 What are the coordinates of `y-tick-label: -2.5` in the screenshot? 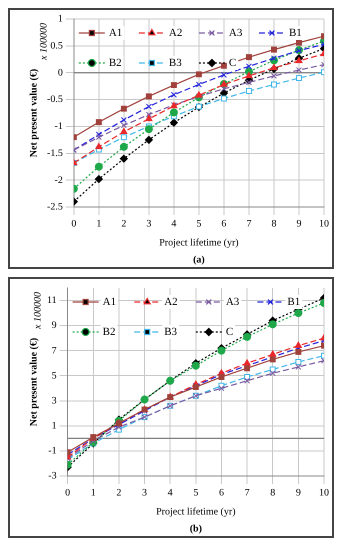 It's located at (54, 207).